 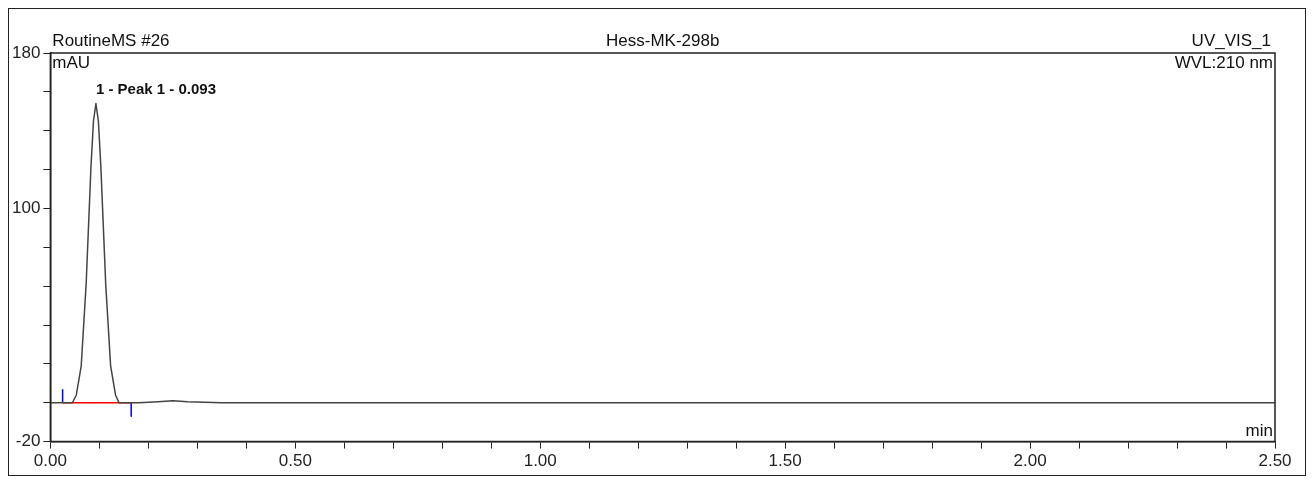 What do you see at coordinates (28, 441) in the screenshot?
I see `y-tick-label: -20` at bounding box center [28, 441].